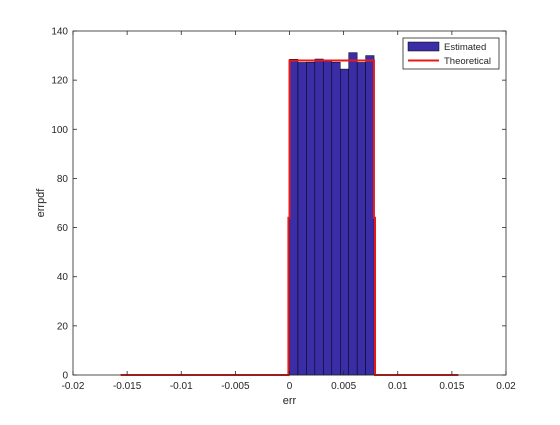  Describe the element at coordinates (63, 179) in the screenshot. I see `y-tick-label: 80` at that location.